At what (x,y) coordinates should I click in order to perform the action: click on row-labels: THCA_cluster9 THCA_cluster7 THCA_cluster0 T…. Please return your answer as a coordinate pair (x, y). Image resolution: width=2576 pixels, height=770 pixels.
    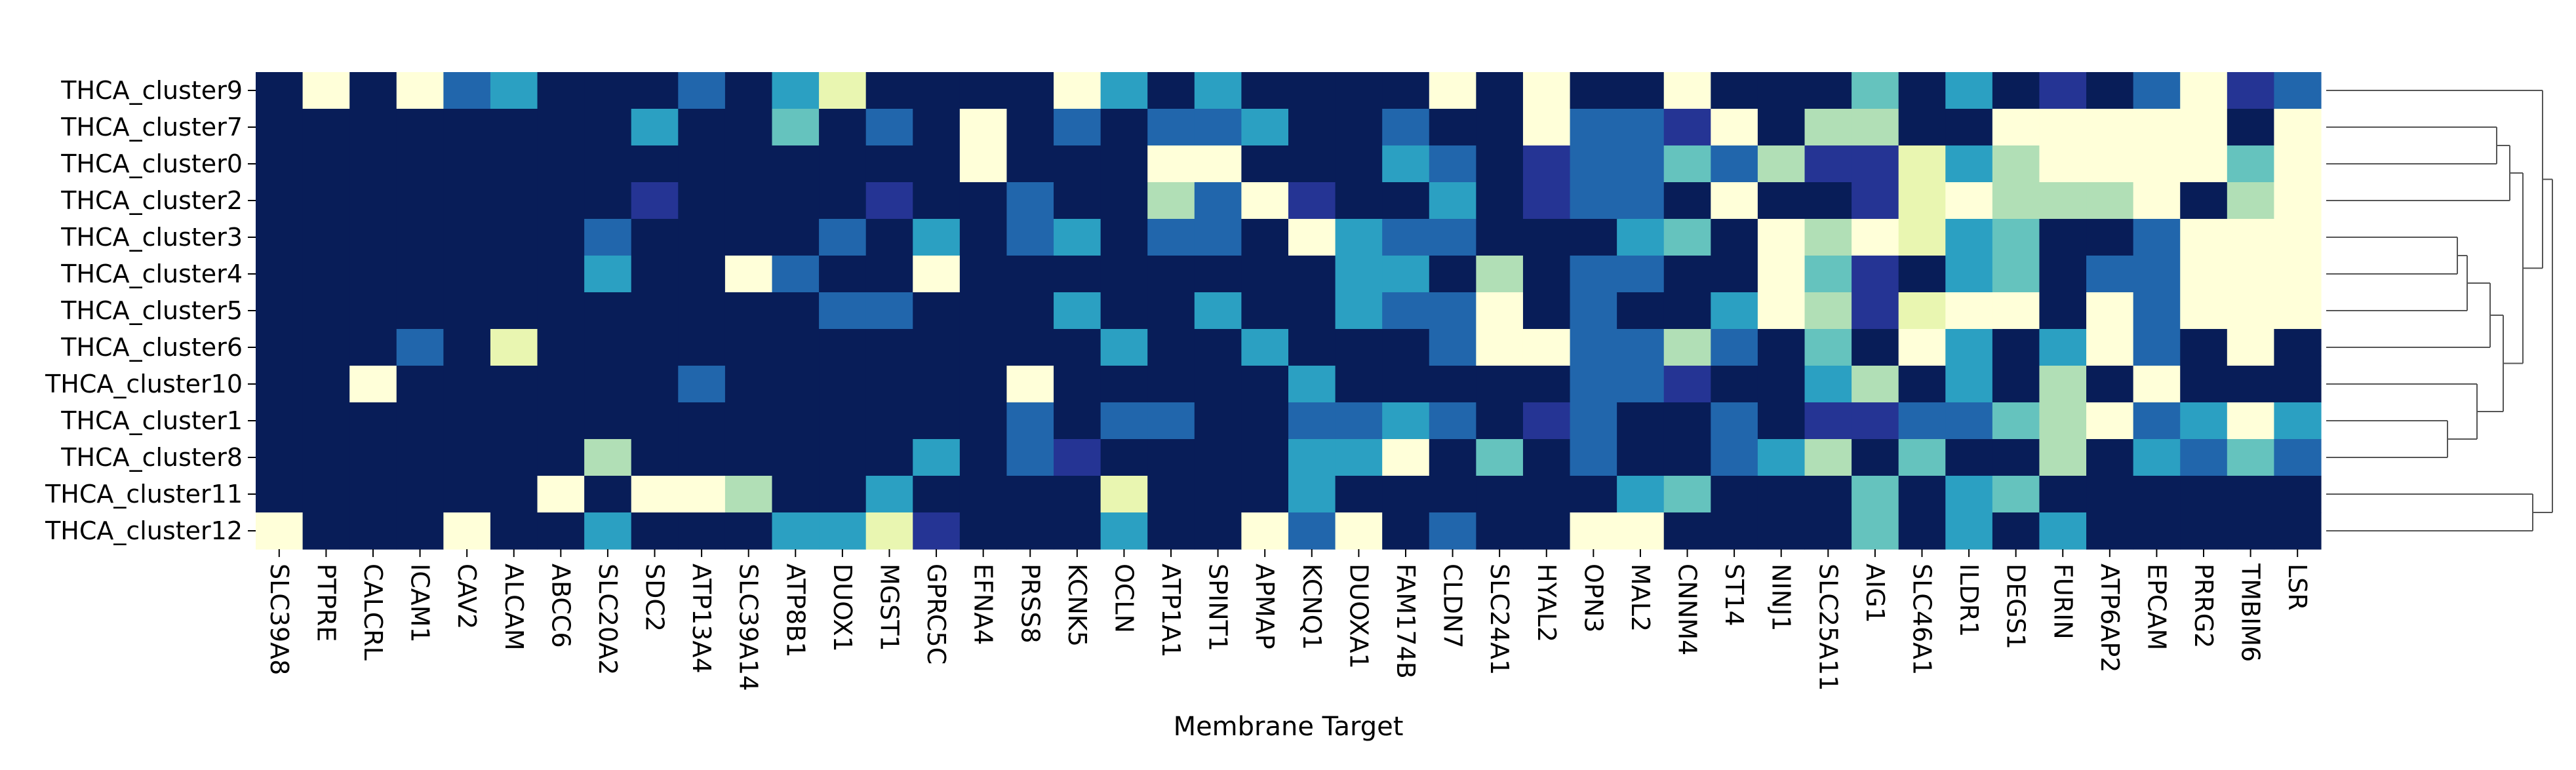
    Looking at the image, I should click on (150, 310).